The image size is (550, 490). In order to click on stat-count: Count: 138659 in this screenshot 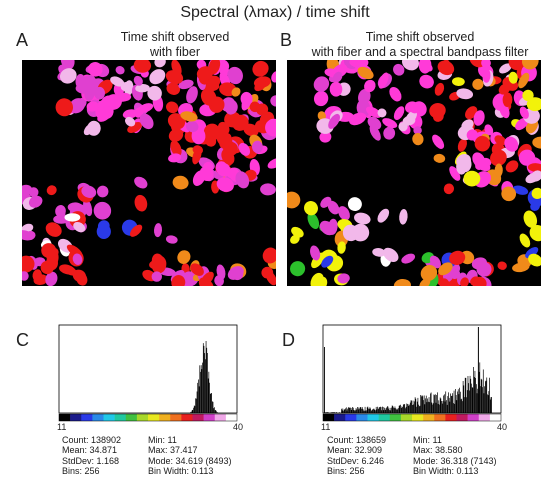, I will do `click(357, 440)`.